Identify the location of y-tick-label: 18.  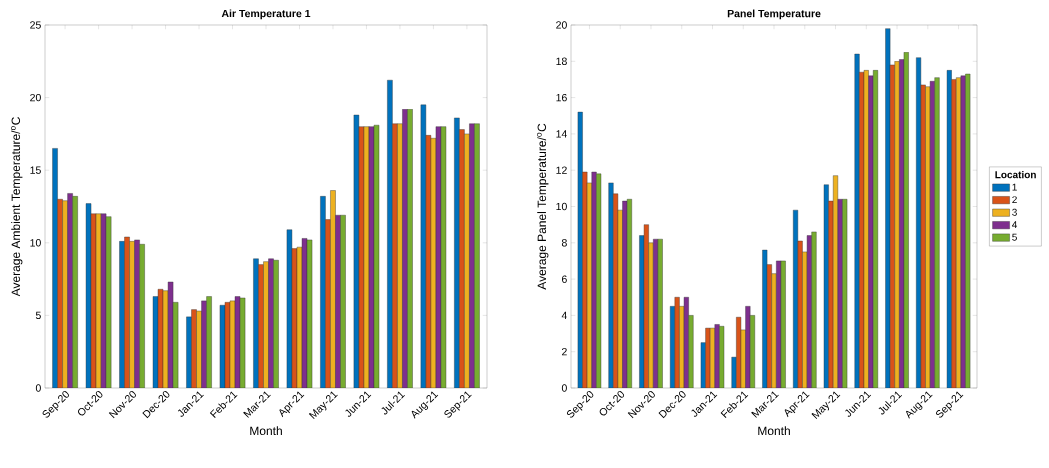
(561, 61).